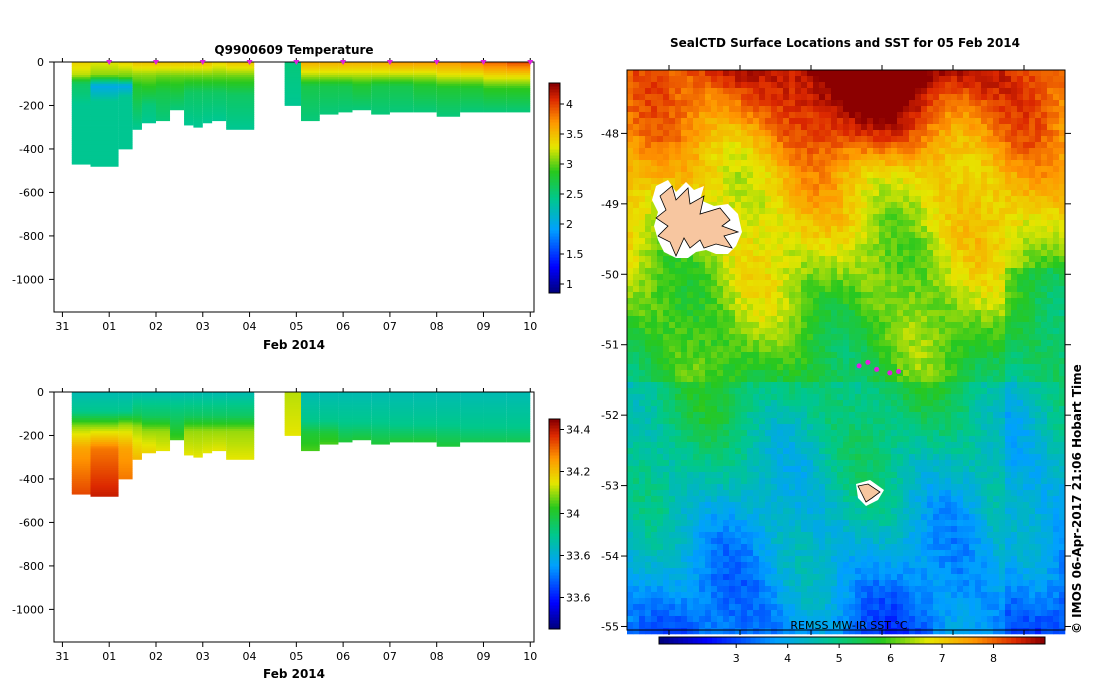  What do you see at coordinates (343, 656) in the screenshot?
I see `x-tick-label: 06` at bounding box center [343, 656].